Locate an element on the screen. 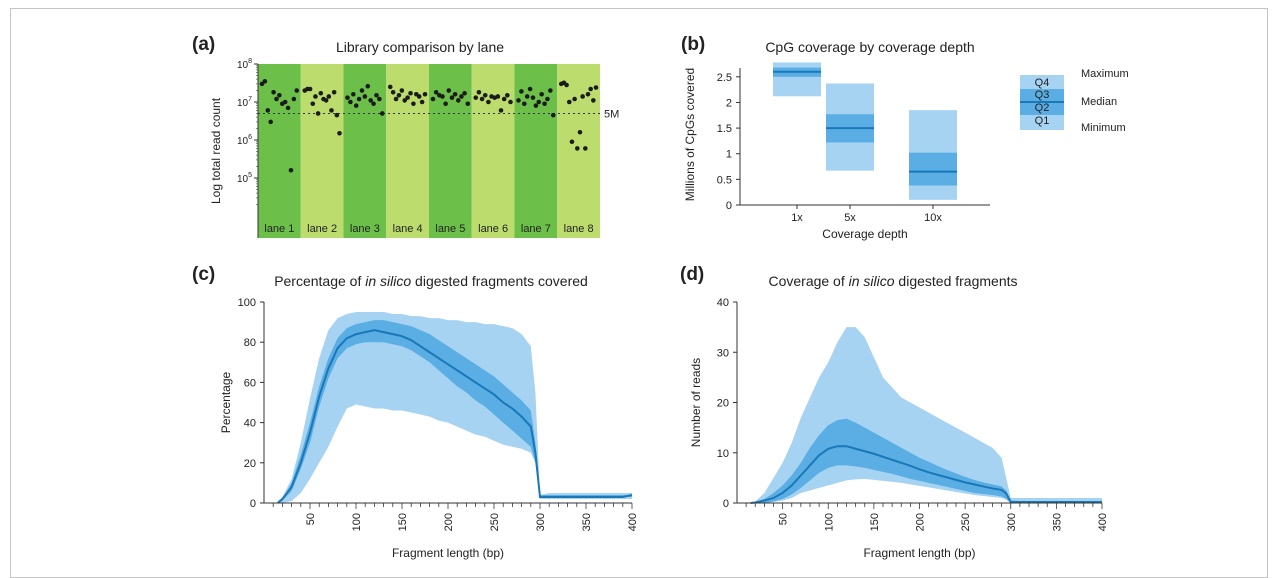 The height and width of the screenshot is (578, 1279). lane-label: lane 6 is located at coordinates (493, 229).